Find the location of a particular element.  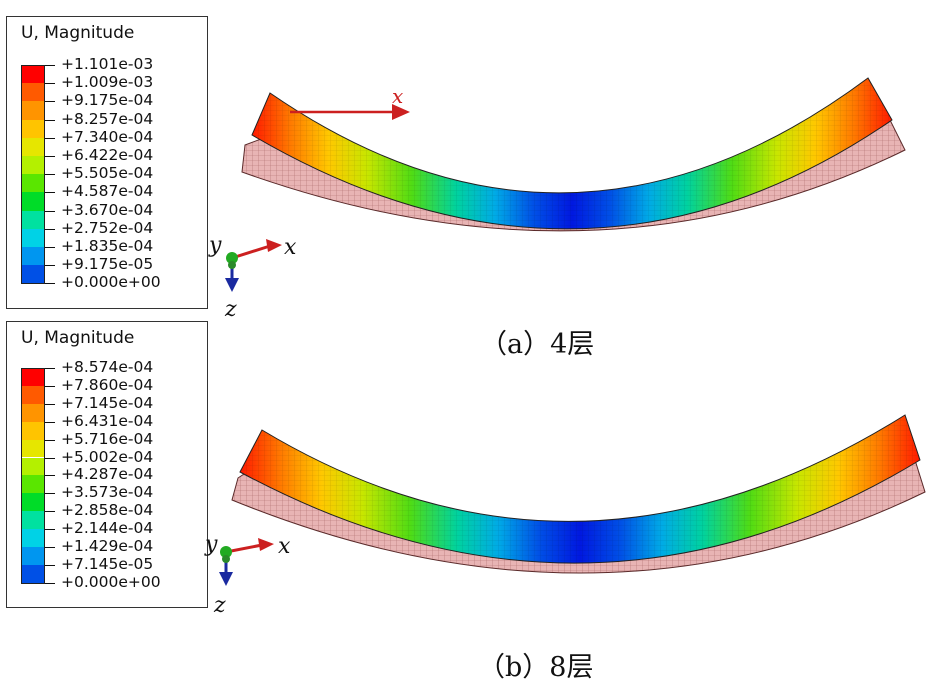

triad-z-label-a: z is located at coordinates (230, 309).